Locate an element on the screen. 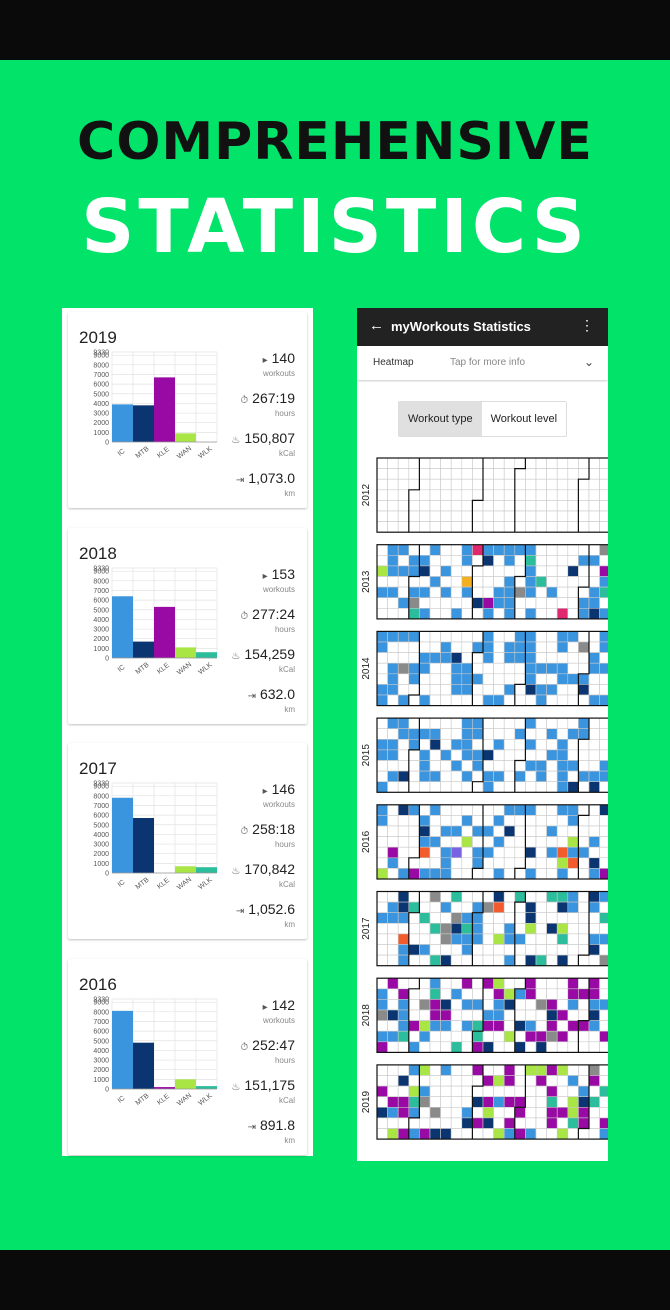 The width and height of the screenshot is (670, 1310). y-tick-label: 6000 is located at coordinates (101, 816).